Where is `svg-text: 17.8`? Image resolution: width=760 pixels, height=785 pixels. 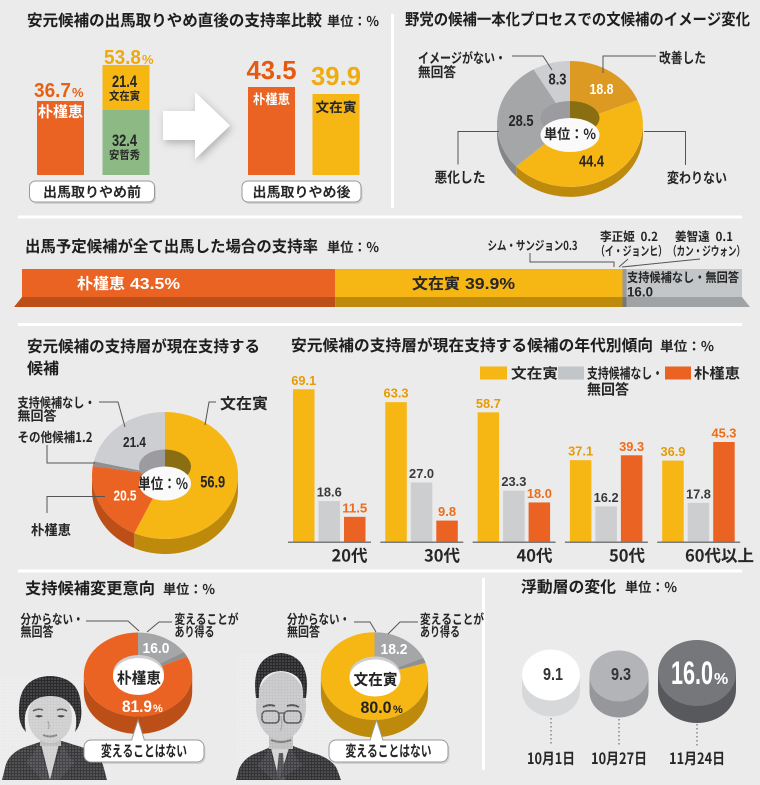
svg-text: 17.8 is located at coordinates (698, 493).